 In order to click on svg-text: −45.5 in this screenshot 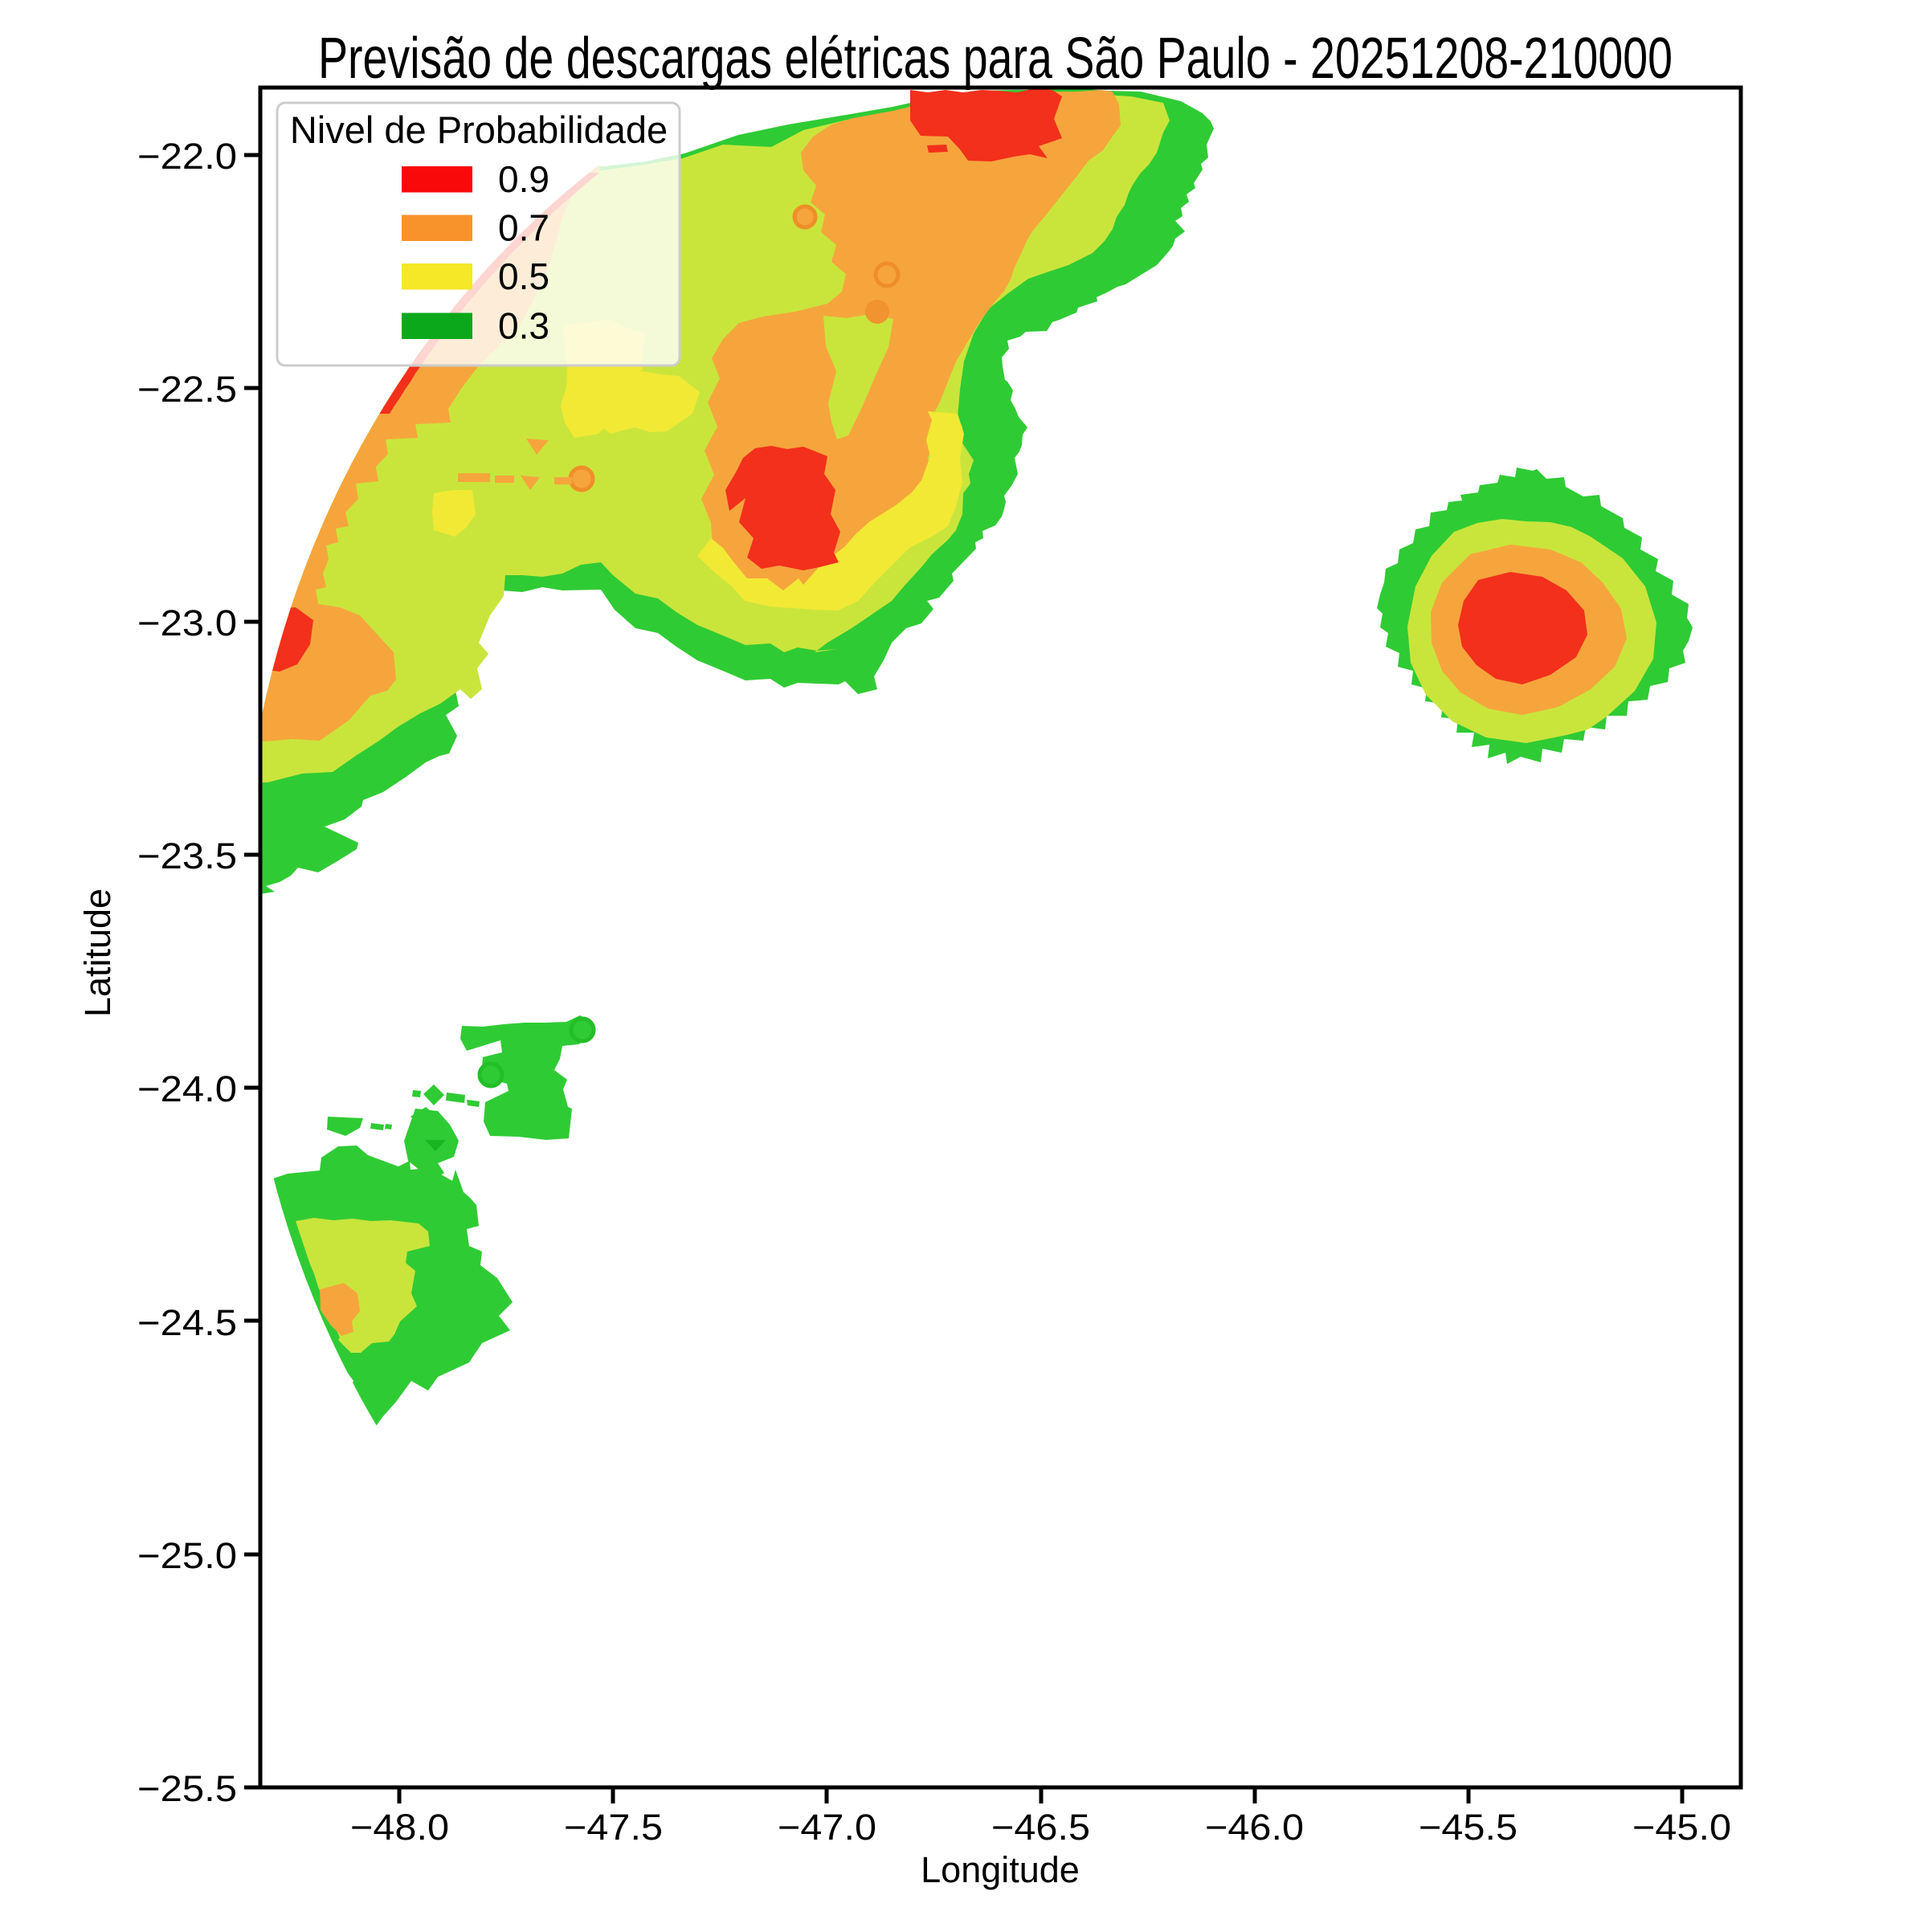, I will do `click(1468, 1827)`.